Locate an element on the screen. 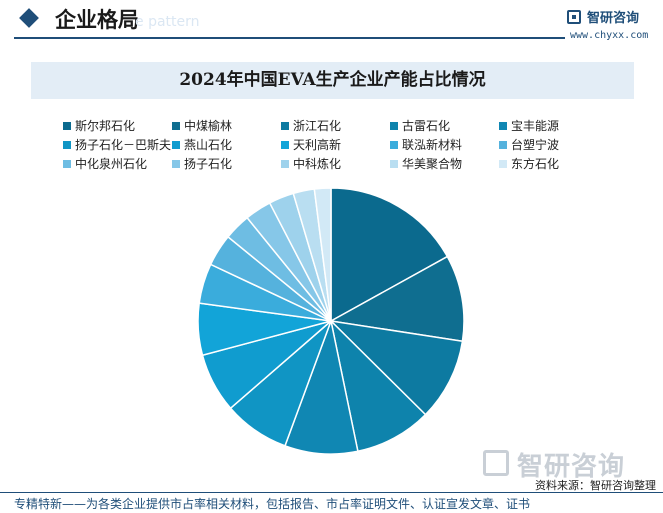  watermark-english: e pattern is located at coordinates (167, 22).